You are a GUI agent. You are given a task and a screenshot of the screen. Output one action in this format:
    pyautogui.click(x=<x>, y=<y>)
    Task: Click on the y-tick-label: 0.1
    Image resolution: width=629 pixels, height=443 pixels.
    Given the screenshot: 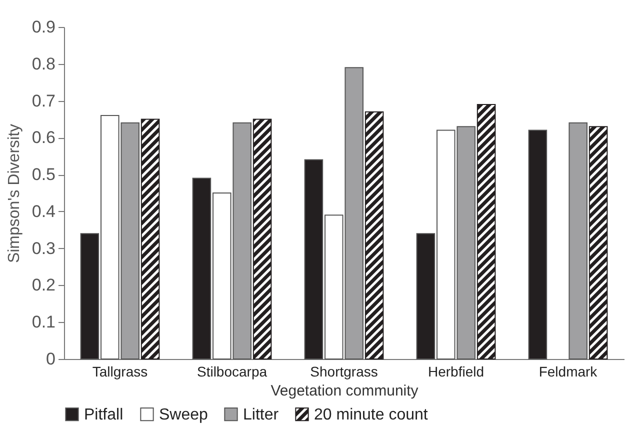 What is the action you would take?
    pyautogui.click(x=44, y=322)
    